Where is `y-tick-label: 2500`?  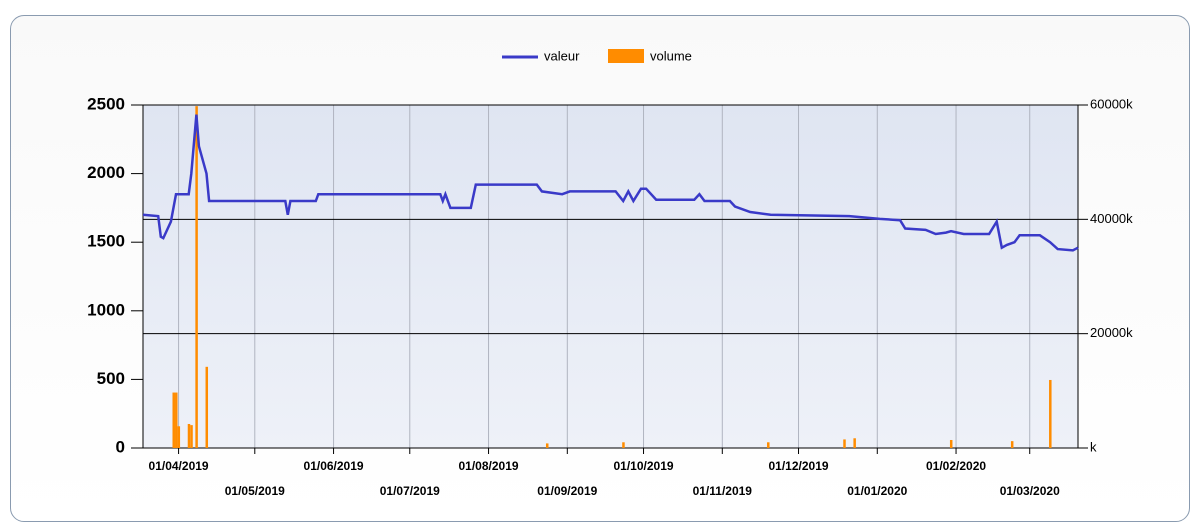 y-tick-label: 2500 is located at coordinates (106, 103).